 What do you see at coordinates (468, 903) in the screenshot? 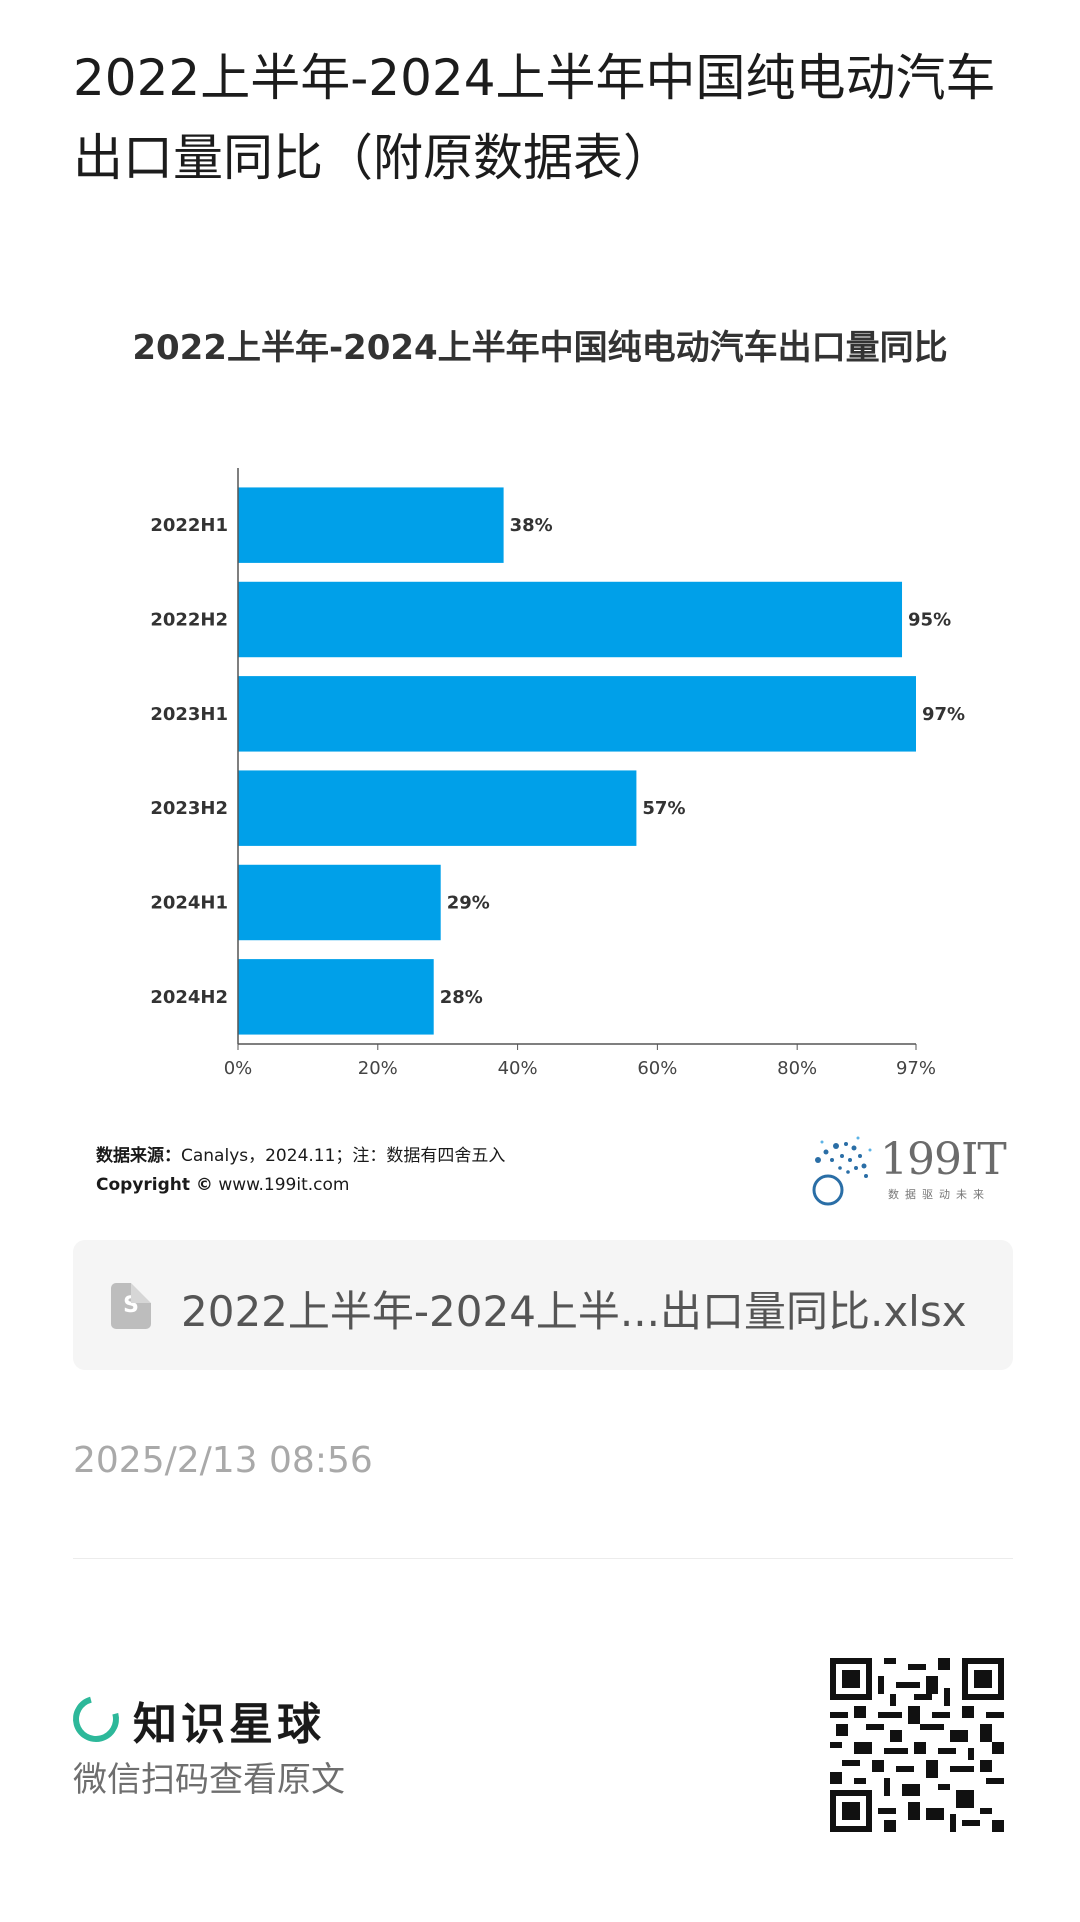
I see `value-label: 29%` at bounding box center [468, 903].